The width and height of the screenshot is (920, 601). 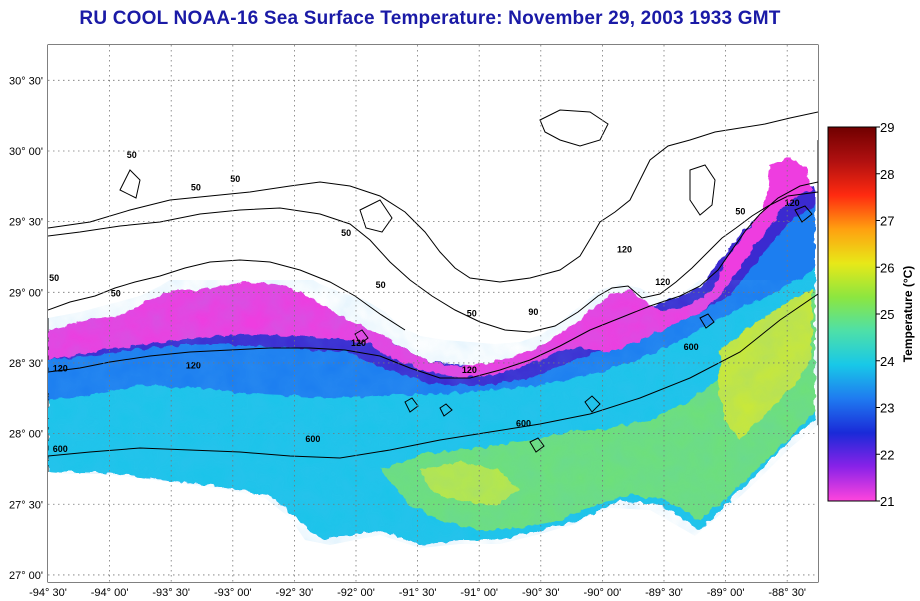 What do you see at coordinates (48, 593) in the screenshot?
I see `lon-tick-label: -94° 30'` at bounding box center [48, 593].